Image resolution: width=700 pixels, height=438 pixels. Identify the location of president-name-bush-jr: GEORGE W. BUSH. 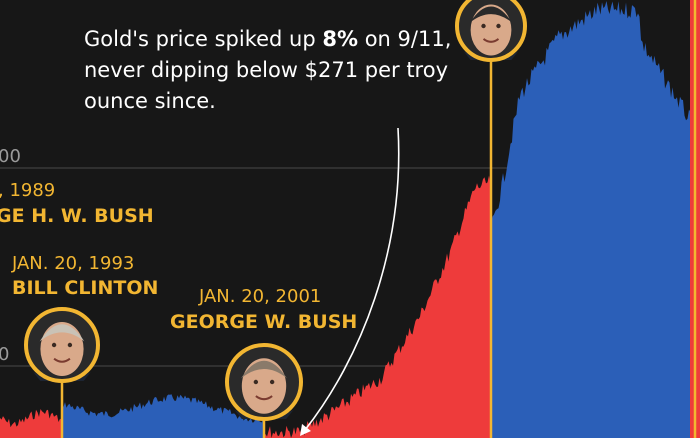
(264, 322).